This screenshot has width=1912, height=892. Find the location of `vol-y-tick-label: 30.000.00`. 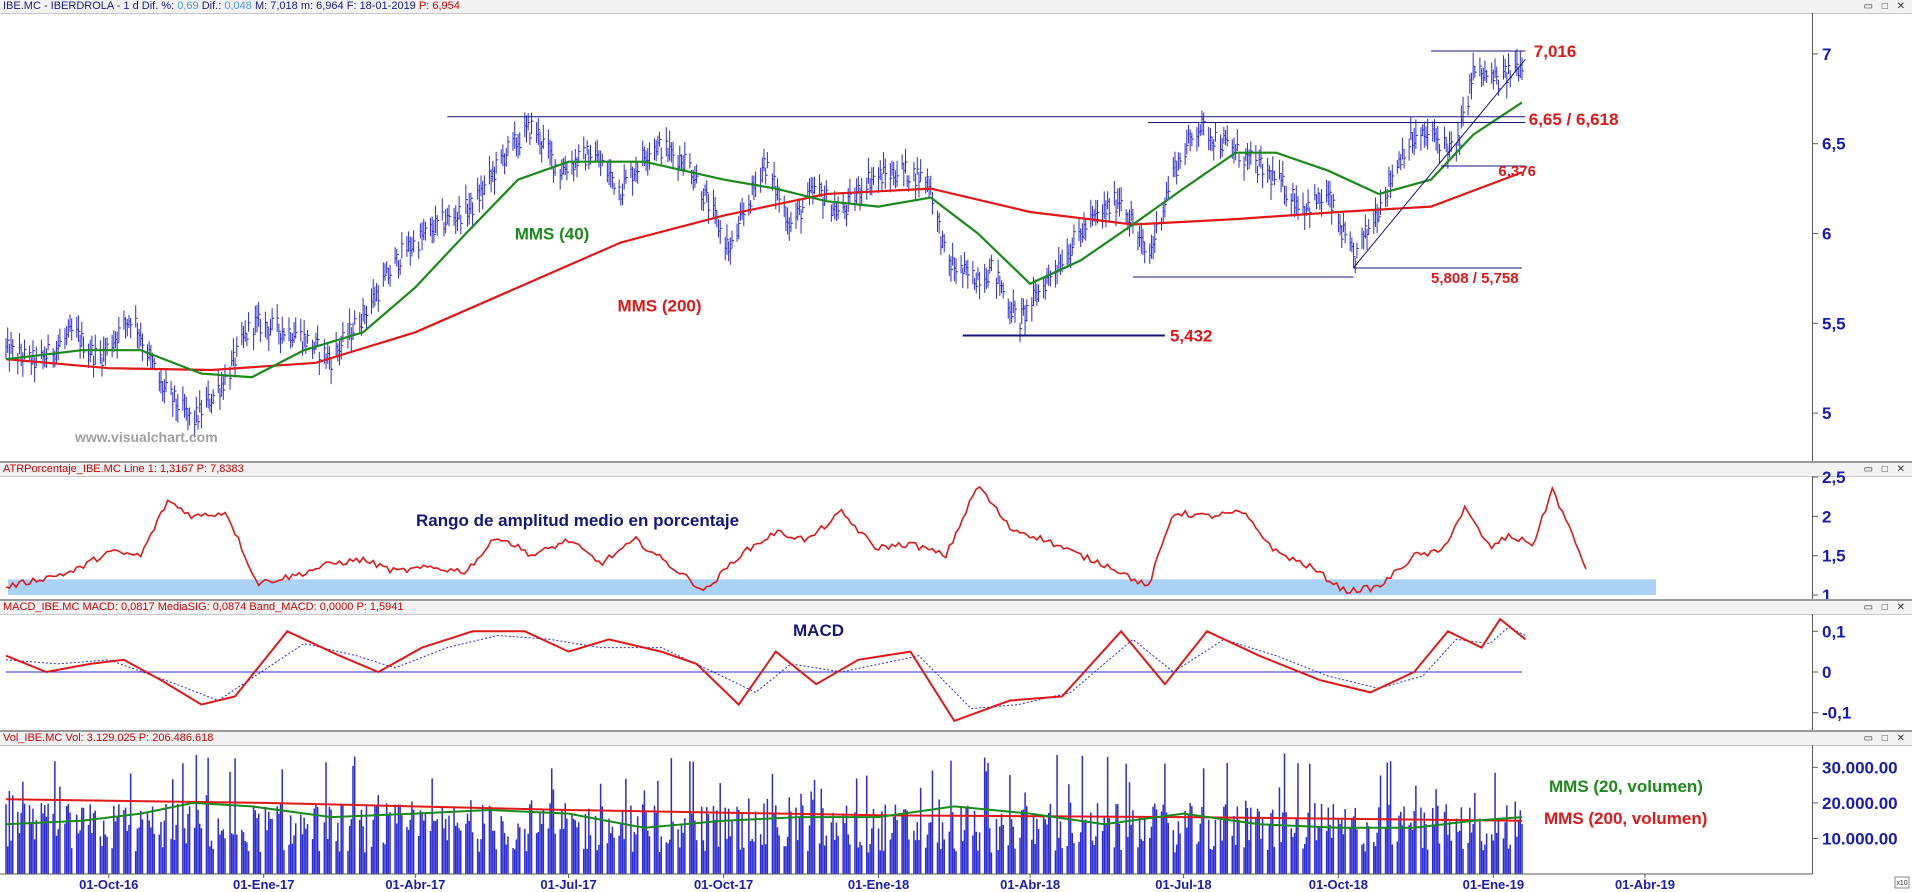

vol-y-tick-label: 30.000.00 is located at coordinates (1860, 767).